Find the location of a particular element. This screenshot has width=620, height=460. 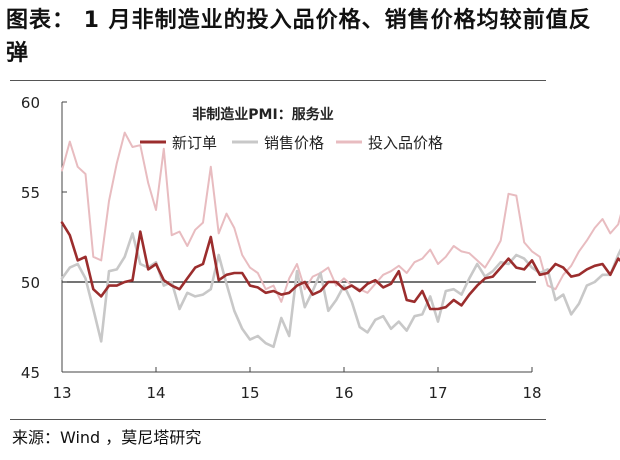

x-tick-label: 18 is located at coordinates (531, 393).